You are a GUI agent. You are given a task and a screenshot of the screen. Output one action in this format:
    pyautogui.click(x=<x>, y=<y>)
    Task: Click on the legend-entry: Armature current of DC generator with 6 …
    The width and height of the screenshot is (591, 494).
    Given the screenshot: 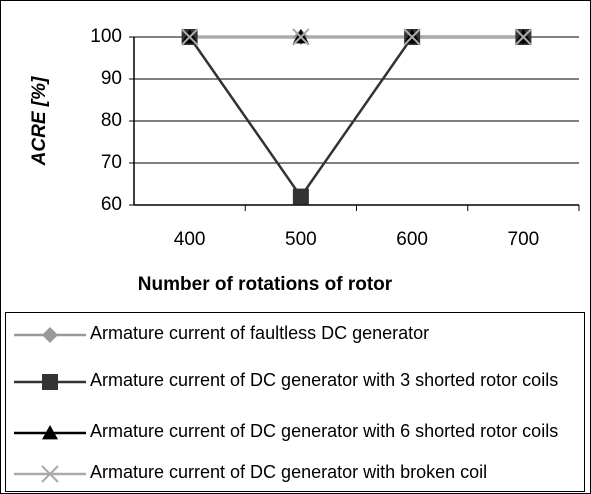 What is the action you would take?
    pyautogui.click(x=283, y=431)
    